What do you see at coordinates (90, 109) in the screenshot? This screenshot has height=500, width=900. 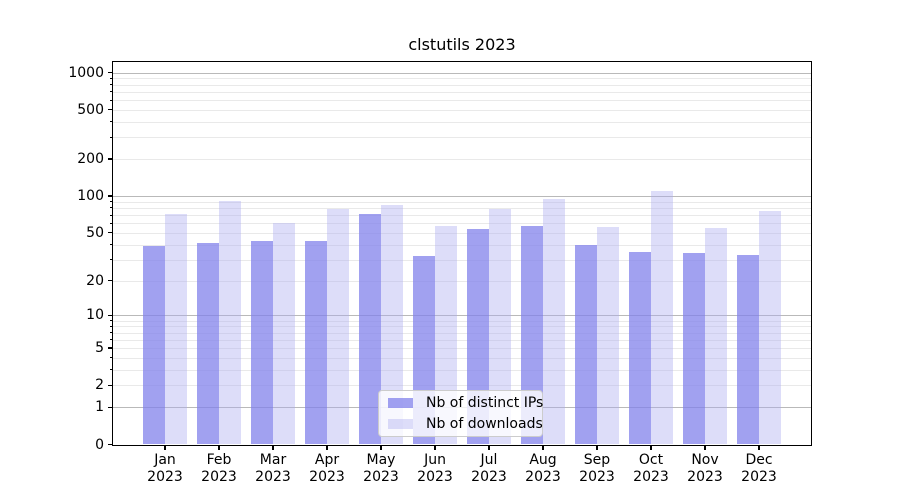 I see `y-tick-label-500: 500` at bounding box center [90, 109].